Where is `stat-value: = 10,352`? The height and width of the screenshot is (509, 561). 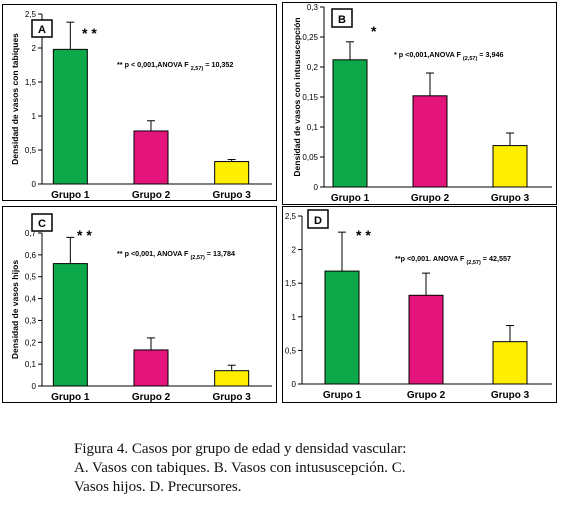
stat-value: = 10,352 is located at coordinates (218, 64).